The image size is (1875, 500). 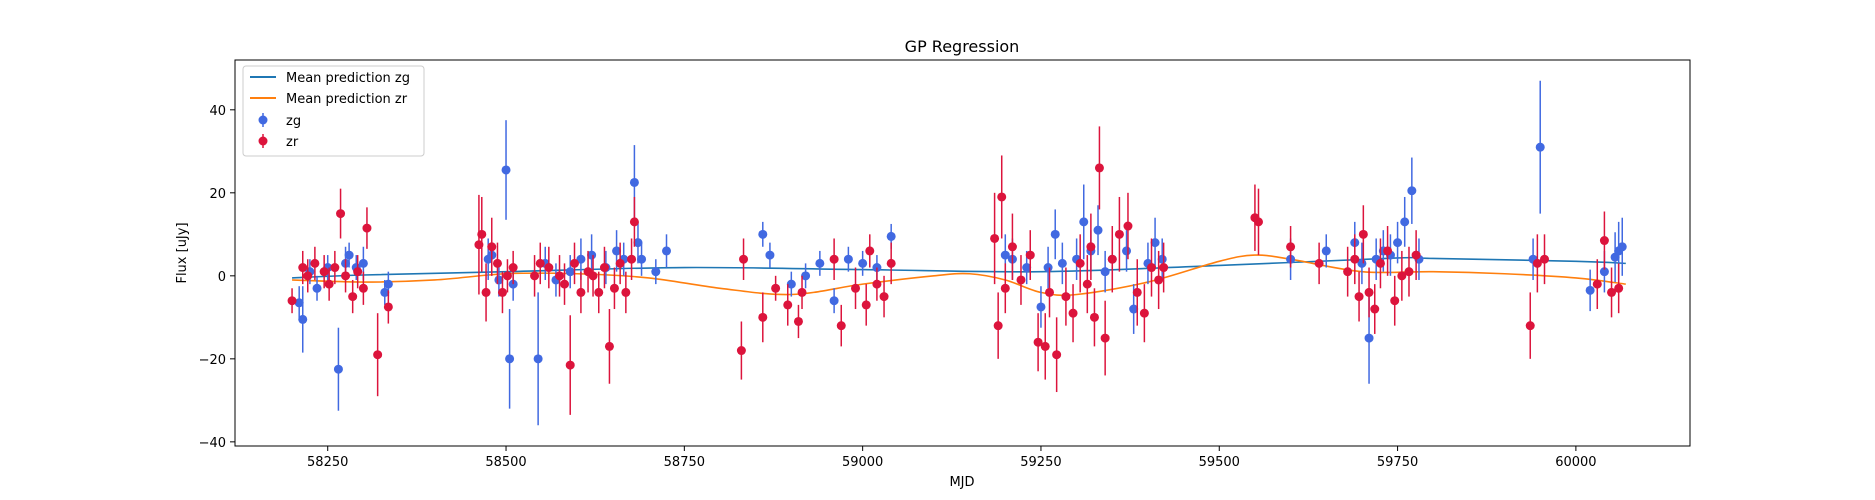 What do you see at coordinates (292, 142) in the screenshot?
I see `legend-label-zr-points: zr` at bounding box center [292, 142].